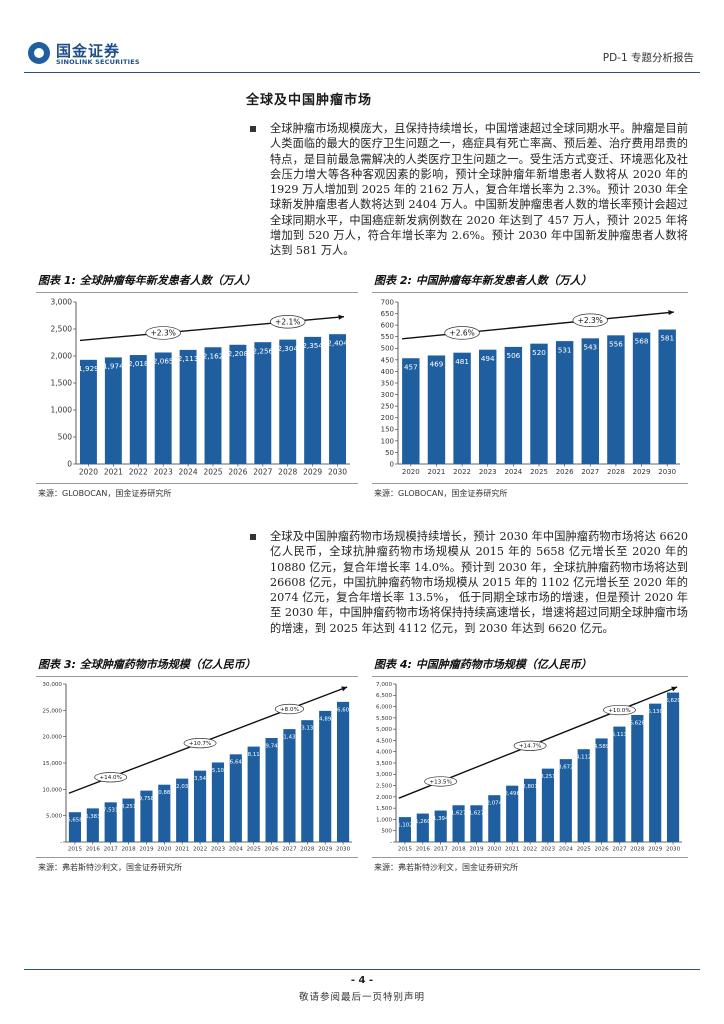 The image size is (724, 1024). What do you see at coordinates (52, 738) in the screenshot?
I see `y-tick-label: 20,000` at bounding box center [52, 738].